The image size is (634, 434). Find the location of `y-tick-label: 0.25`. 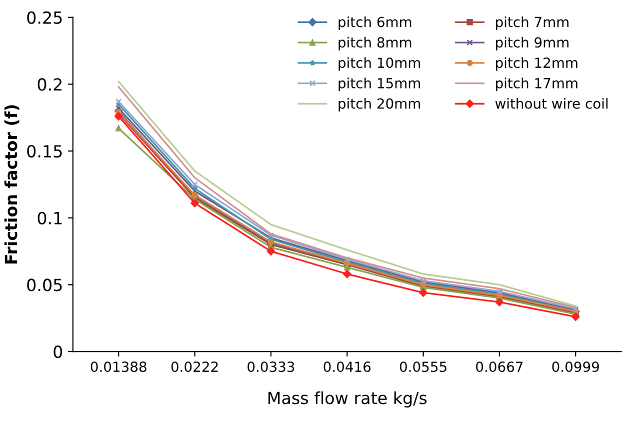

y-tick-label: 0.25 is located at coordinates (44, 17).